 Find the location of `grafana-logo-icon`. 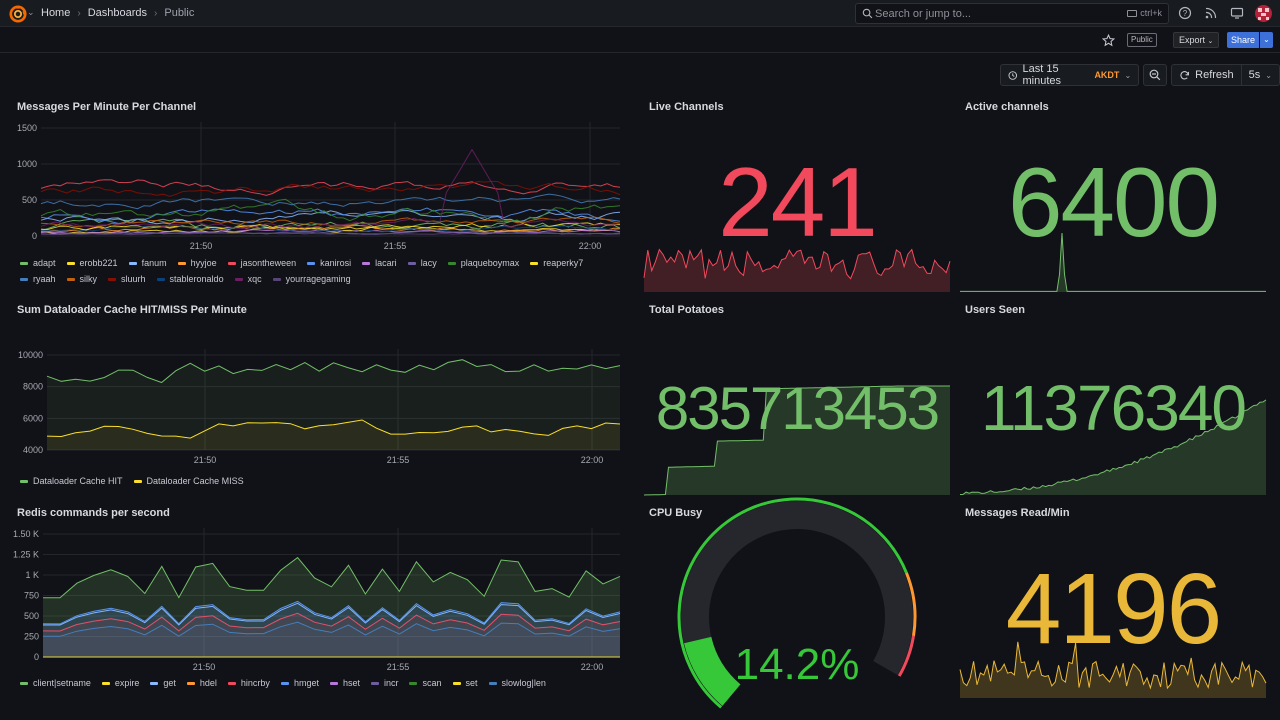

grafana-logo-icon is located at coordinates (18, 14).